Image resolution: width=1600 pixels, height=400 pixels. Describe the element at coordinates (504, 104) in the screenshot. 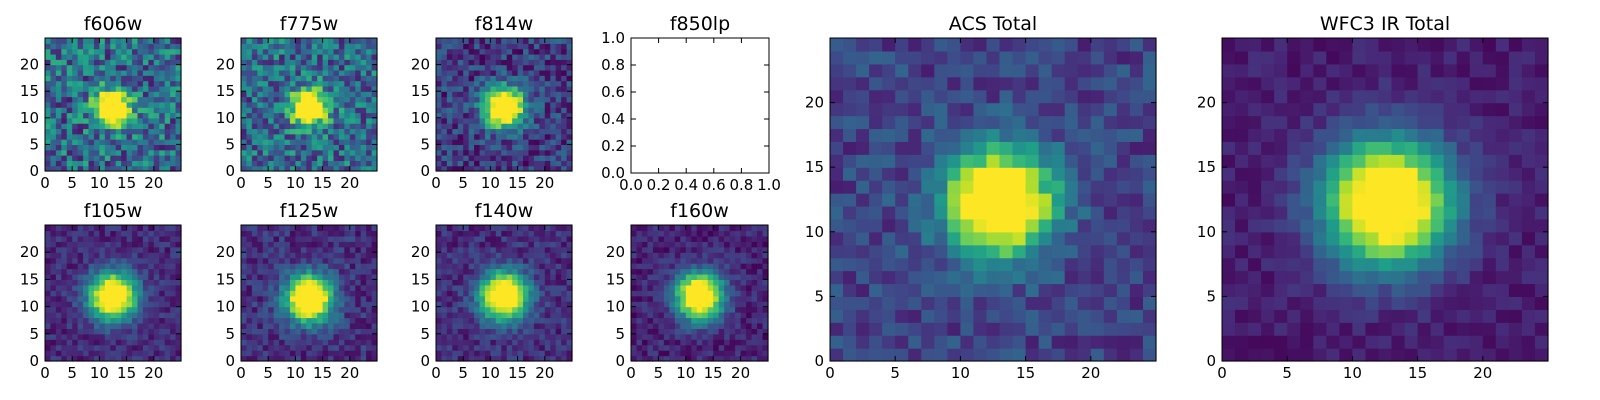

I see `axes-frame` at that location.